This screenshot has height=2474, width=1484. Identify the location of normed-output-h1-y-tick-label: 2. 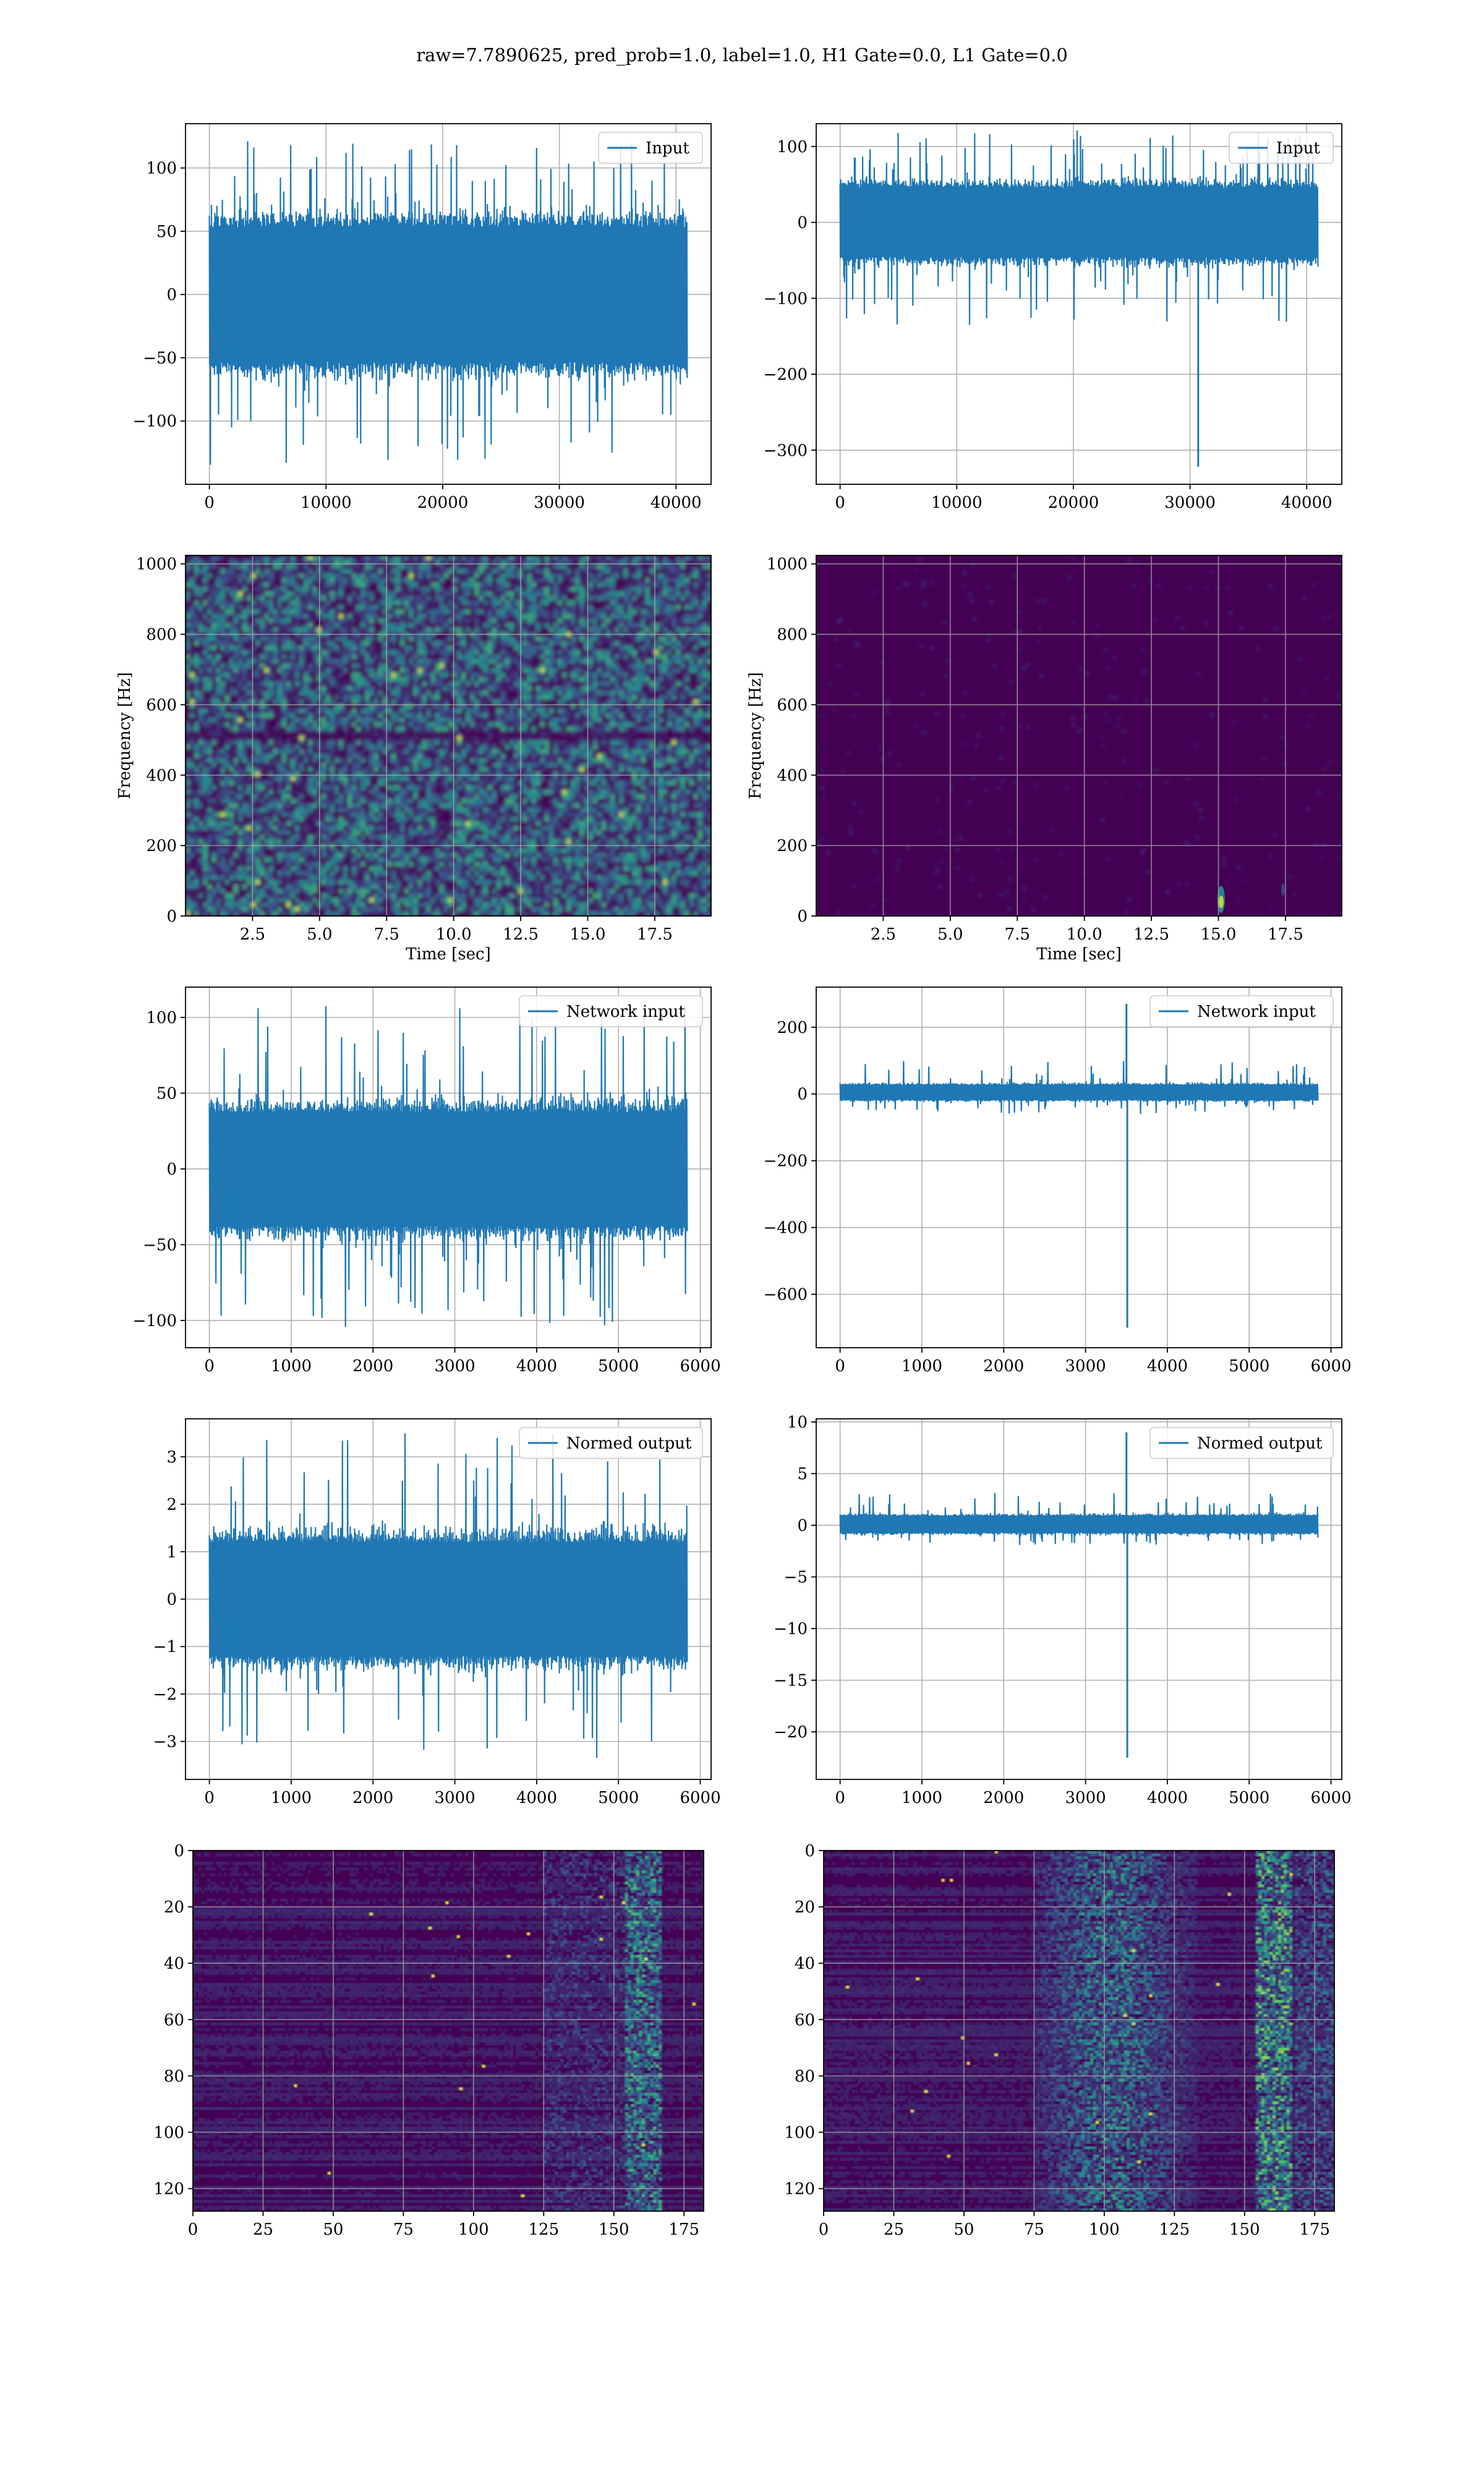
(171, 1505).